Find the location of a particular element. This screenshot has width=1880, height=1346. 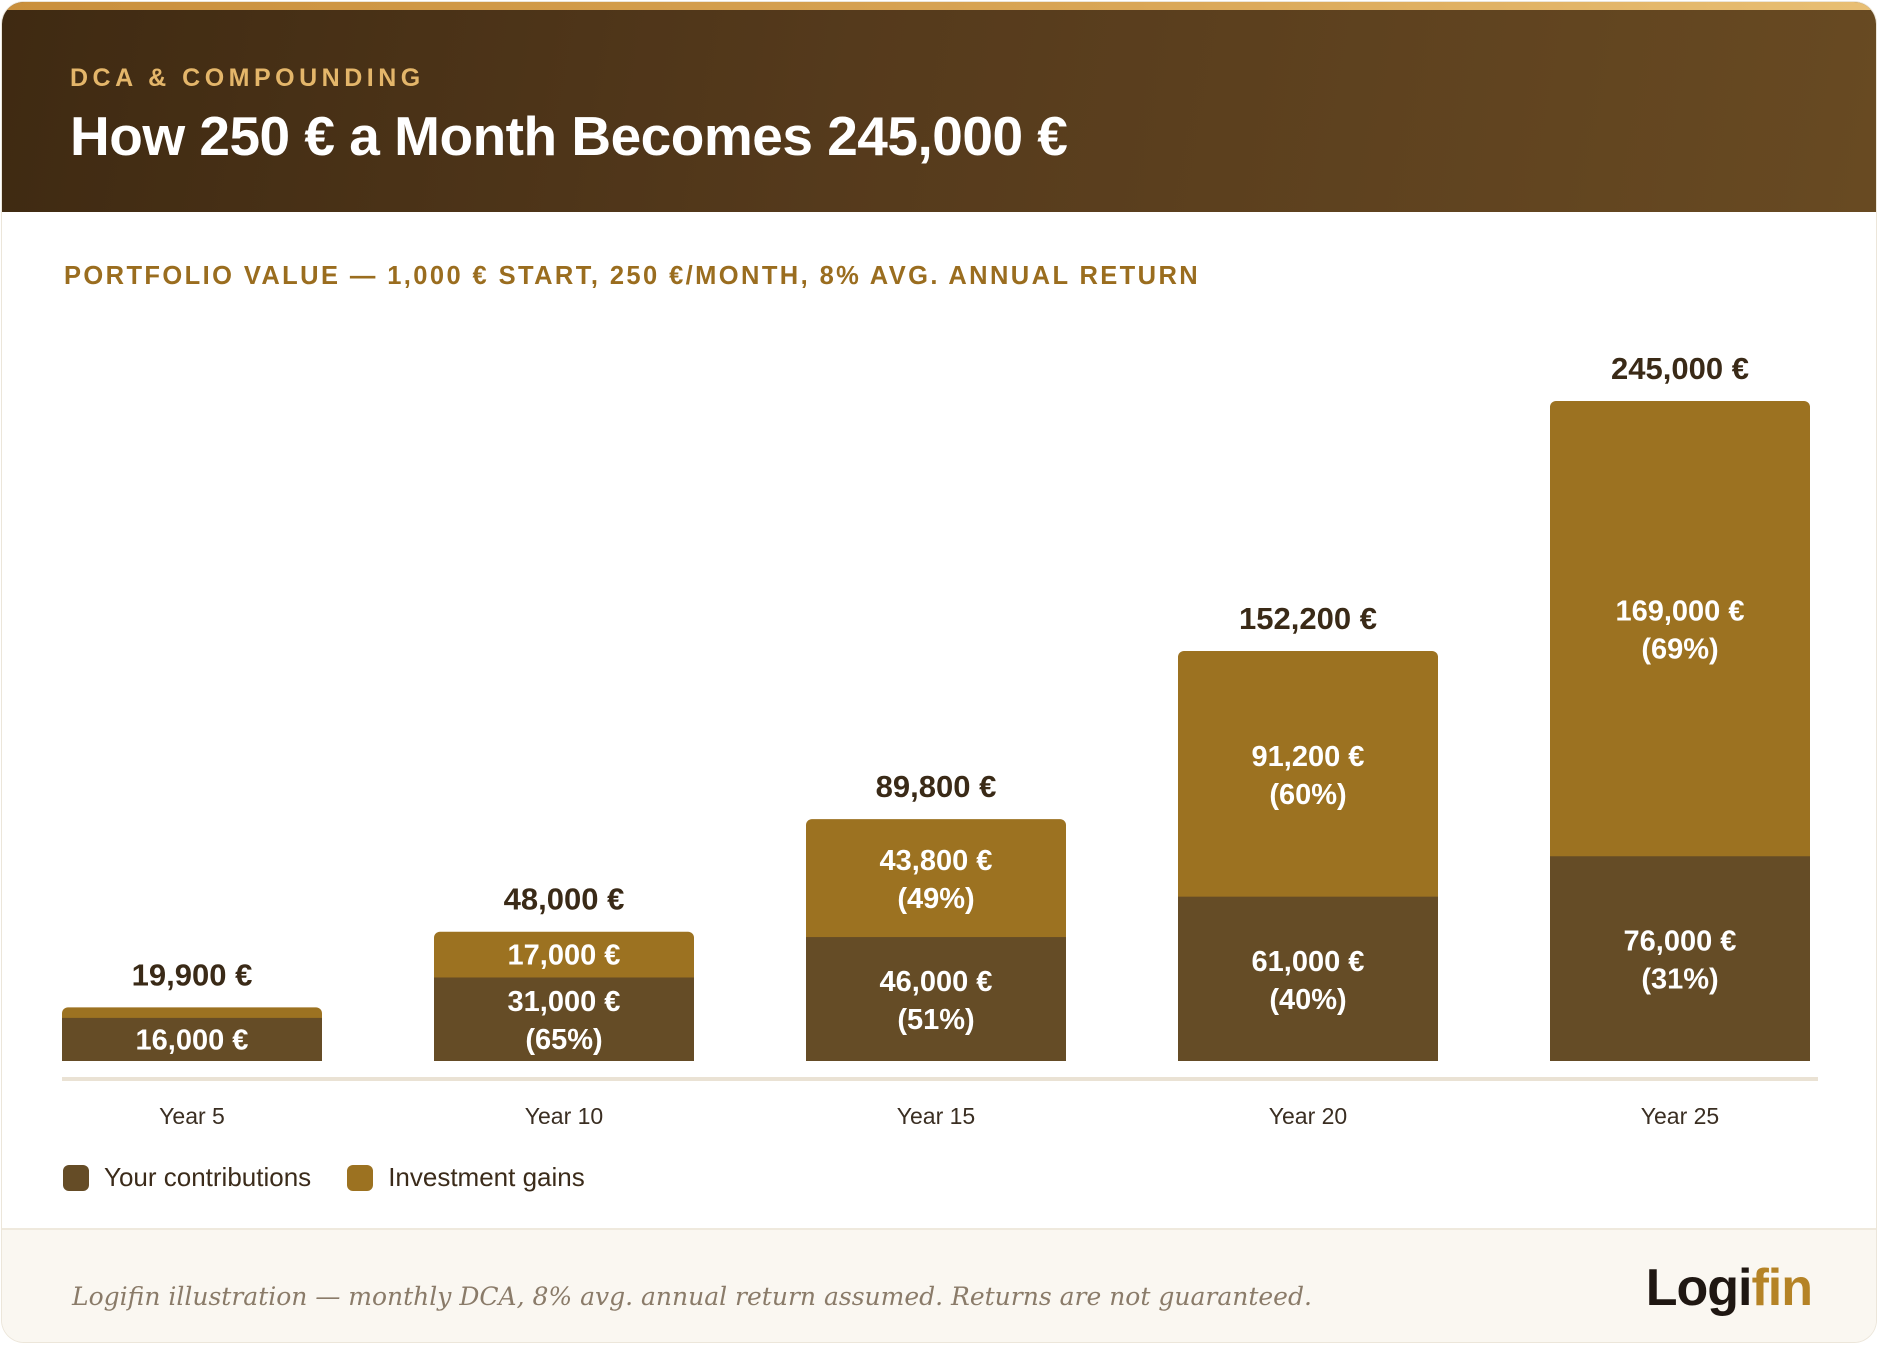

contributions-percent-label: (40%) is located at coordinates (1307, 1000).